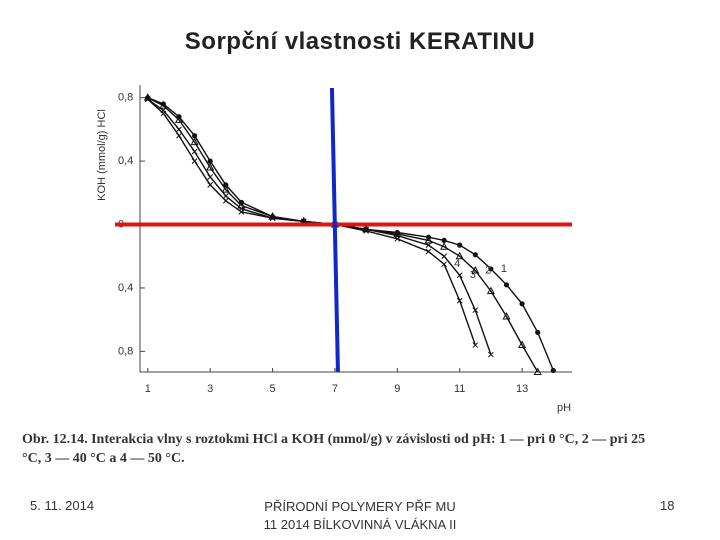 This screenshot has width=720, height=540. What do you see at coordinates (504, 269) in the screenshot?
I see `curve-label: 1` at bounding box center [504, 269].